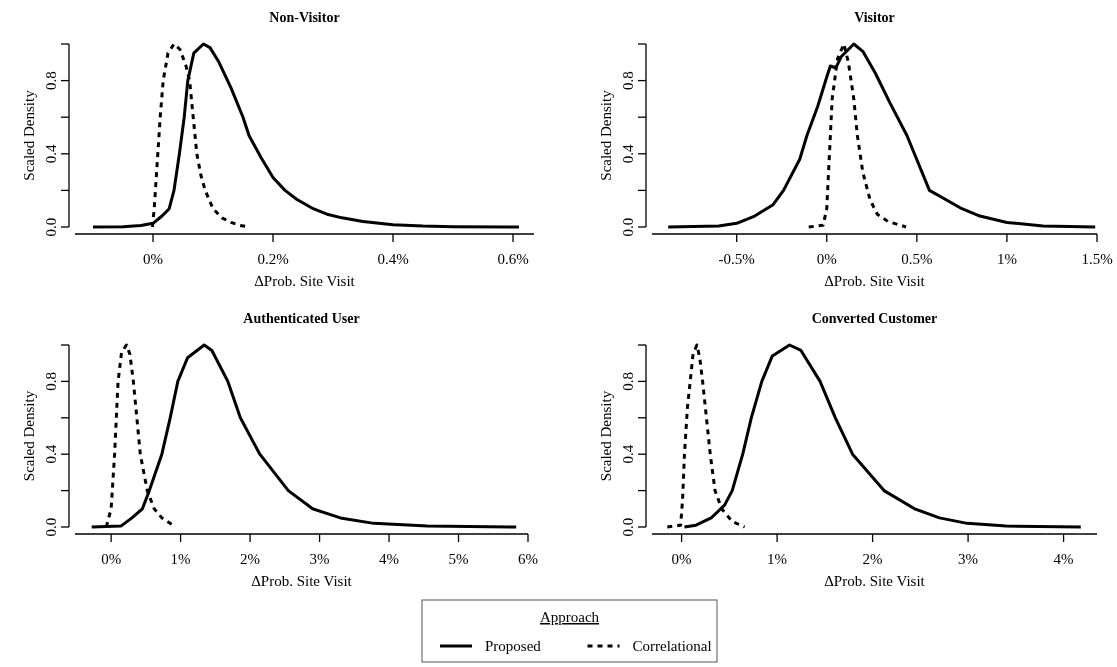  Describe the element at coordinates (458, 559) in the screenshot. I see `x-tick-label: 5%` at that location.